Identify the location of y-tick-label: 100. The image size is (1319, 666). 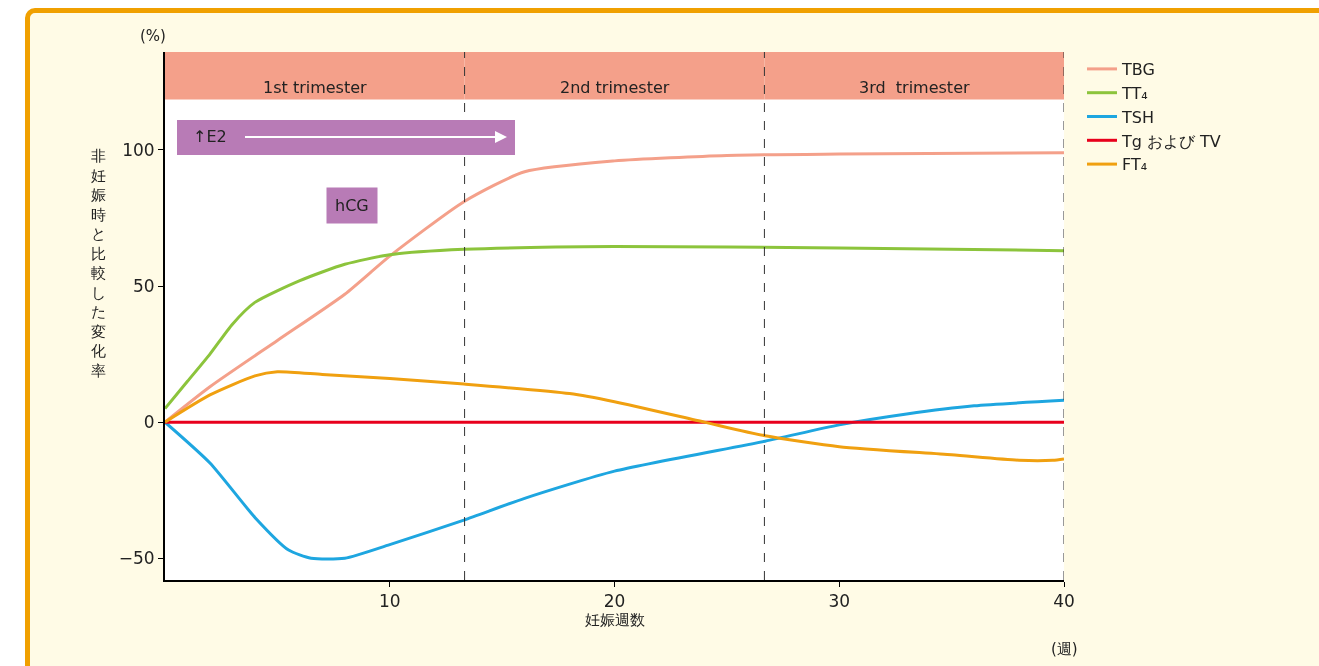
(138, 149).